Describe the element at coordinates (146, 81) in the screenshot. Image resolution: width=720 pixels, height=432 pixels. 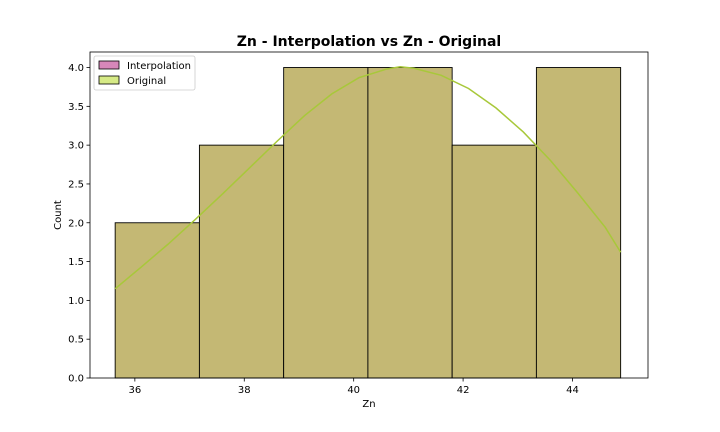
I see `legend-label-original: Original` at that location.